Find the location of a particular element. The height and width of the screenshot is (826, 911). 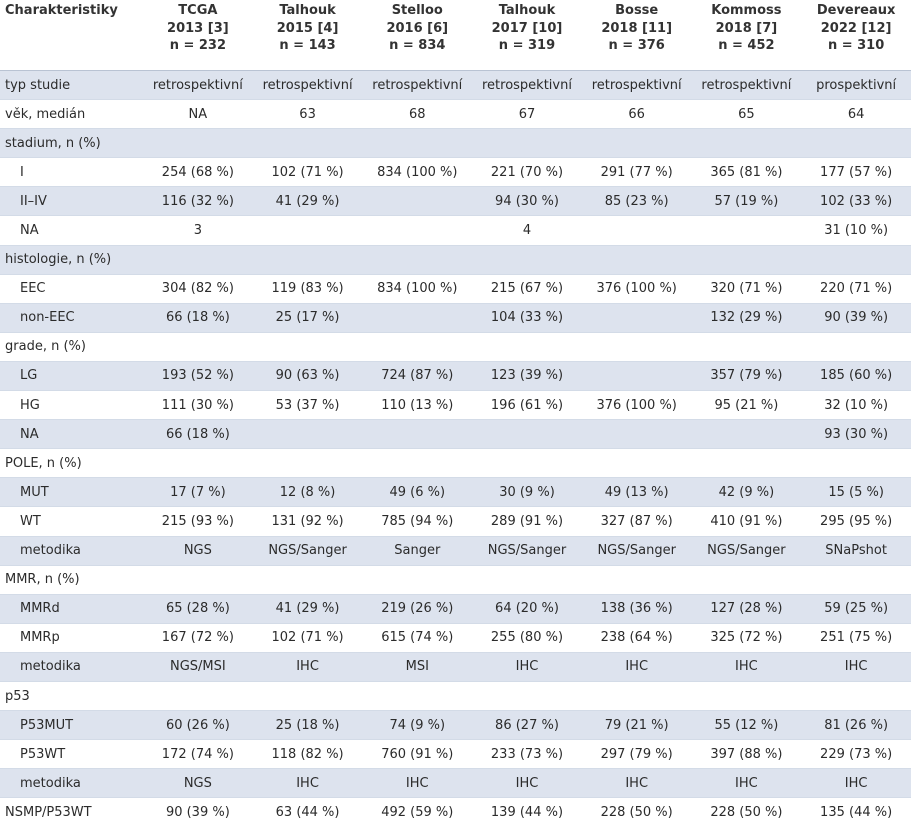

table-cell: 325 (72 %) is located at coordinates (747, 637).